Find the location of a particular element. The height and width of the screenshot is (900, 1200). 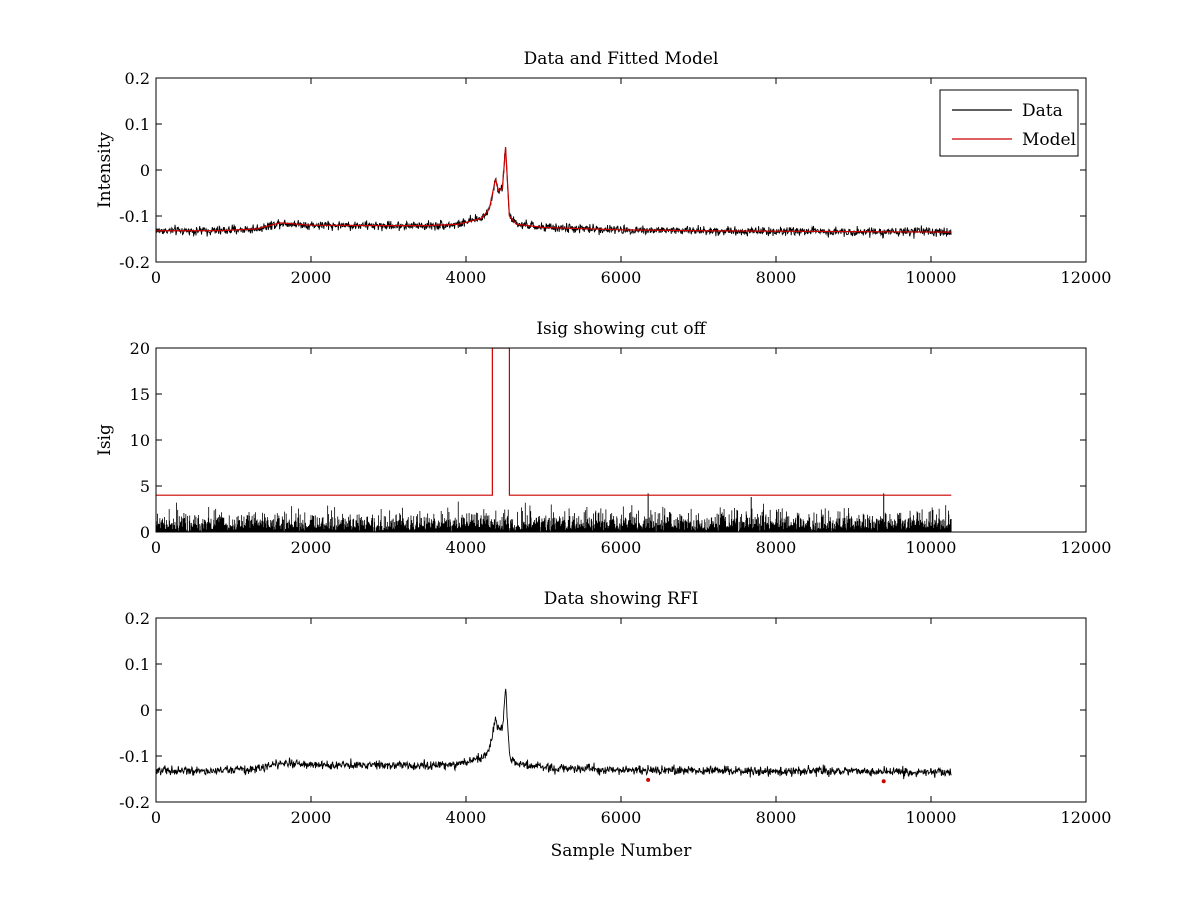

series-data is located at coordinates (554, 734).